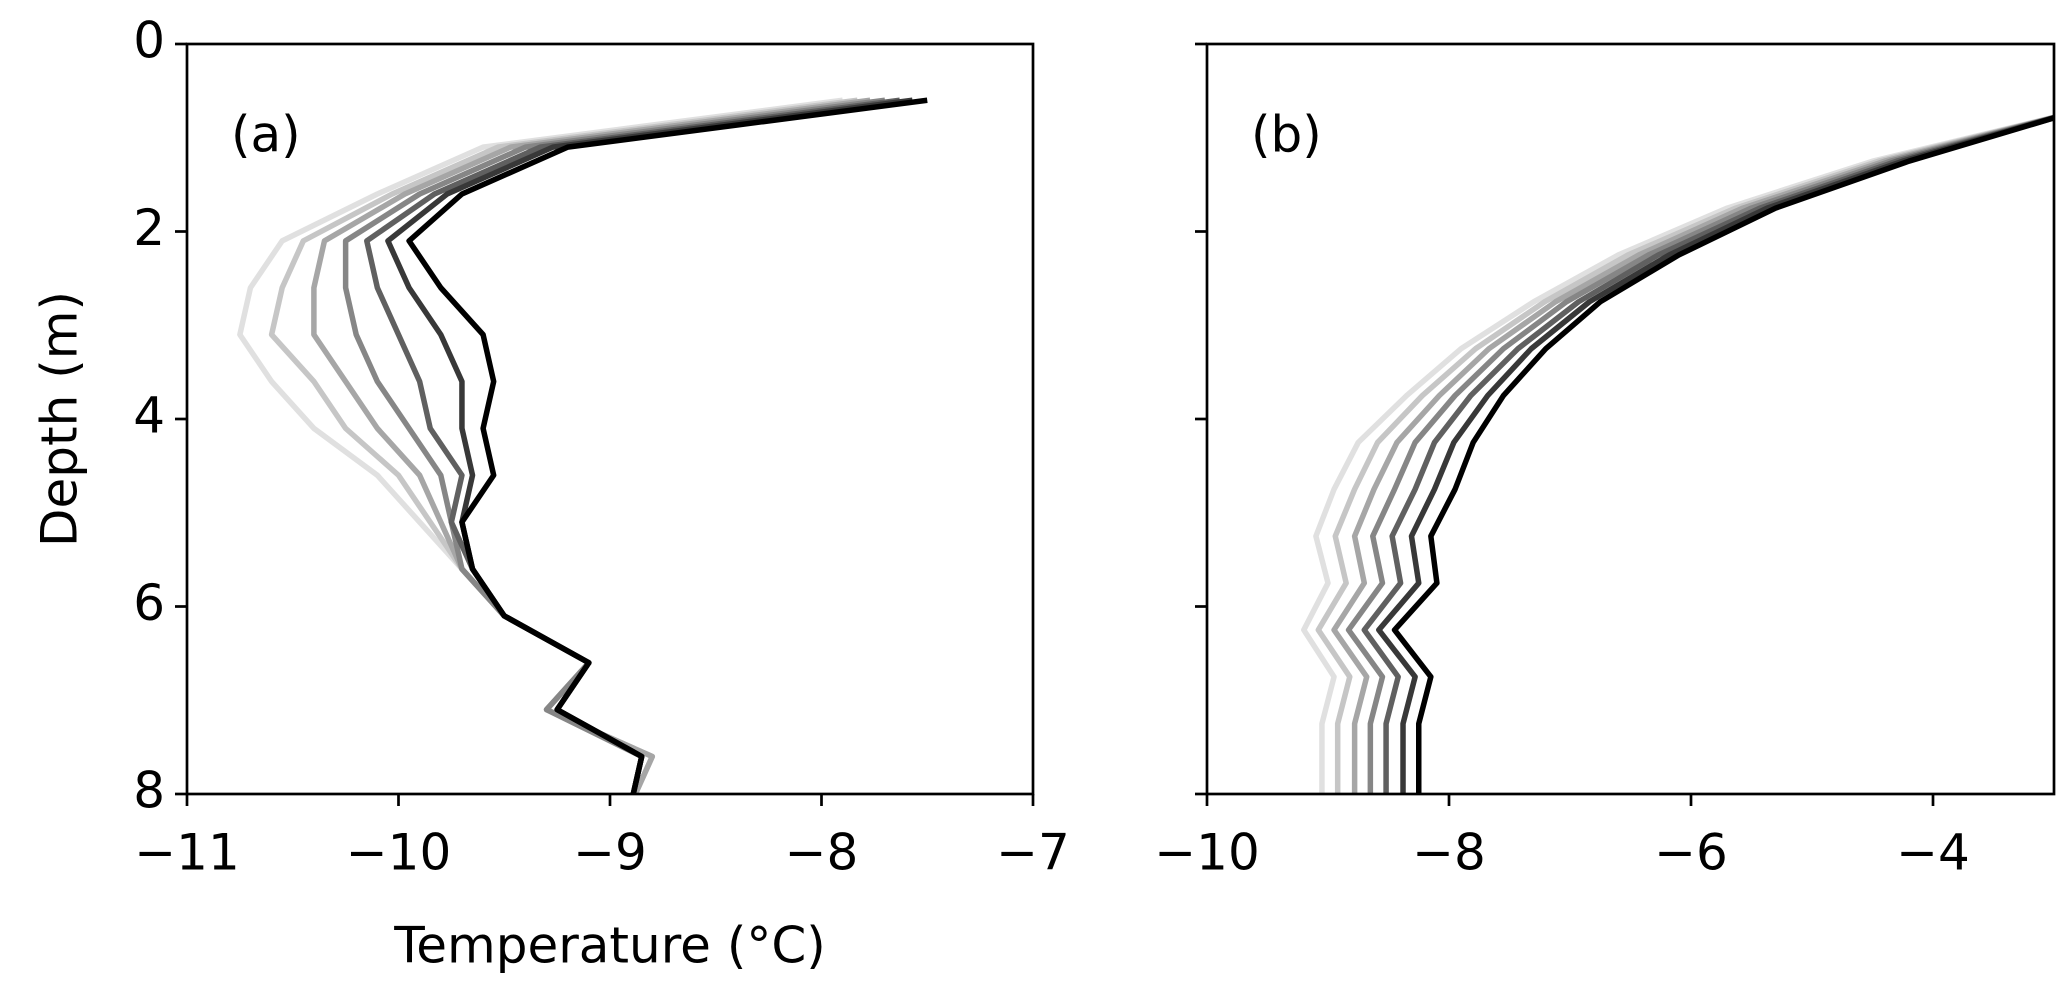 The image size is (2067, 989). I want to click on y-axis-label: Depth (m), so click(60, 419).